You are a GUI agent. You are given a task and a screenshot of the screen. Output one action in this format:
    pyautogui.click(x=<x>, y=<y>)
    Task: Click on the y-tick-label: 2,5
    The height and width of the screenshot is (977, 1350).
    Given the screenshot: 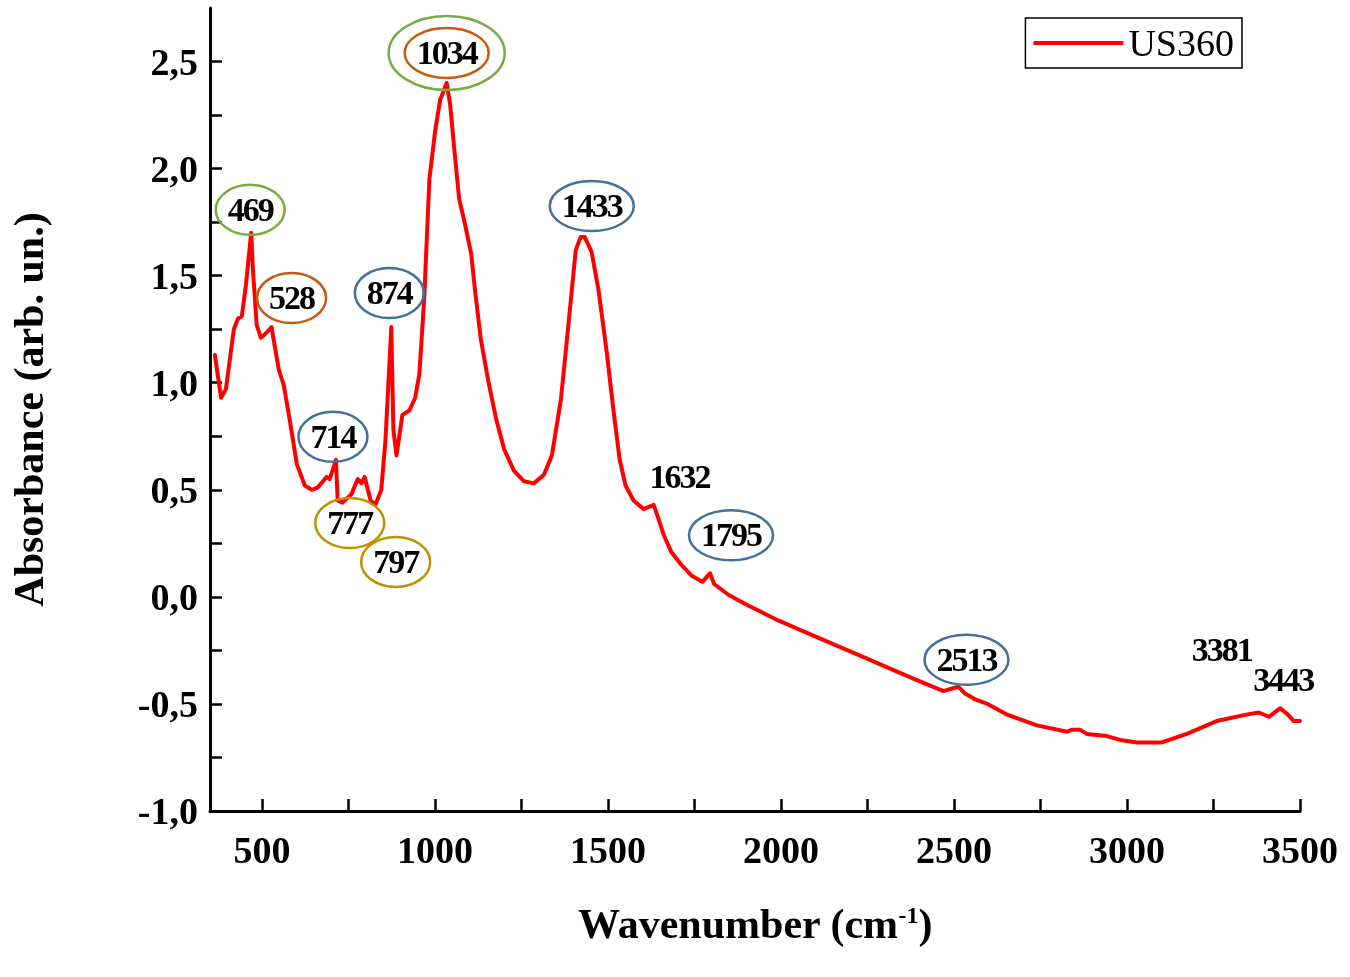 What is the action you would take?
    pyautogui.click(x=174, y=61)
    